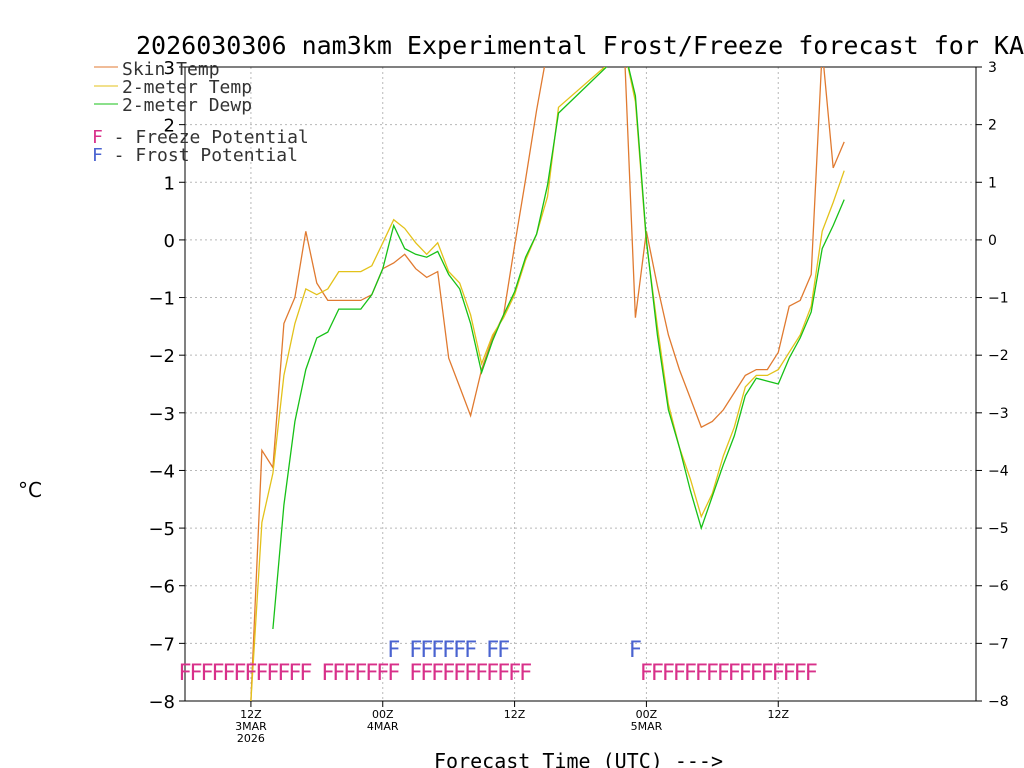 The height and width of the screenshot is (768, 1024). I want to click on y-tick-label-left: 0, so click(169, 241).